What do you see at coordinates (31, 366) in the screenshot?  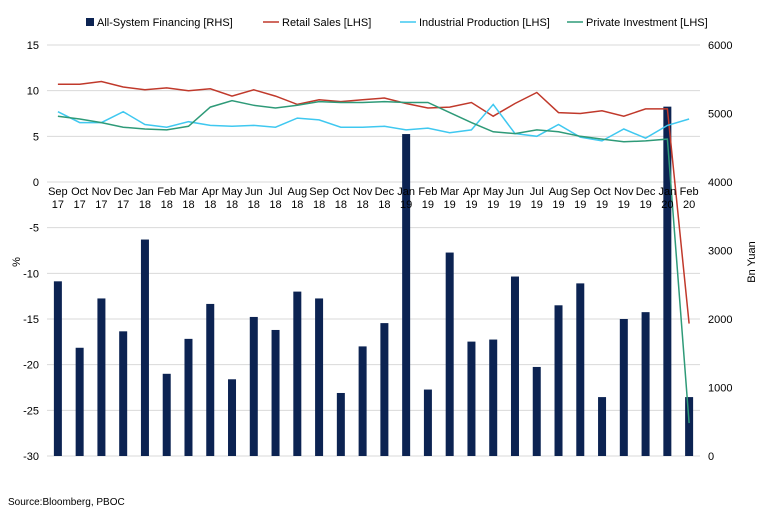 I see `left-tick-label: -20` at bounding box center [31, 366].